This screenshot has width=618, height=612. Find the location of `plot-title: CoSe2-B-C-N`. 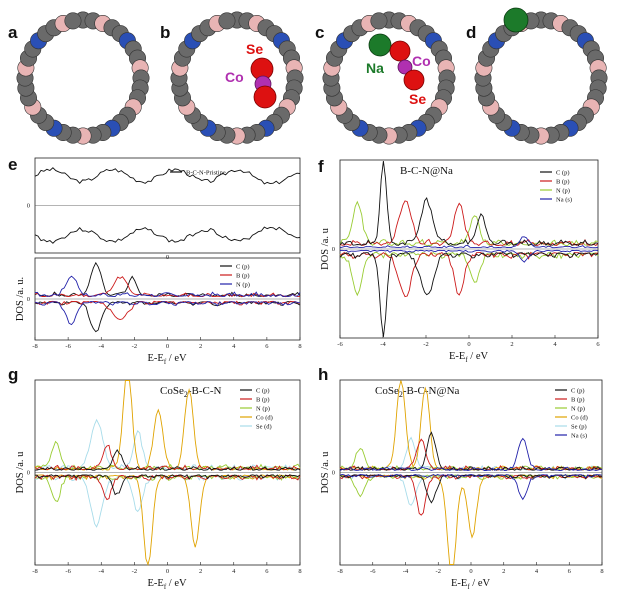

plot-title: CoSe2-B-C-N is located at coordinates (191, 392).